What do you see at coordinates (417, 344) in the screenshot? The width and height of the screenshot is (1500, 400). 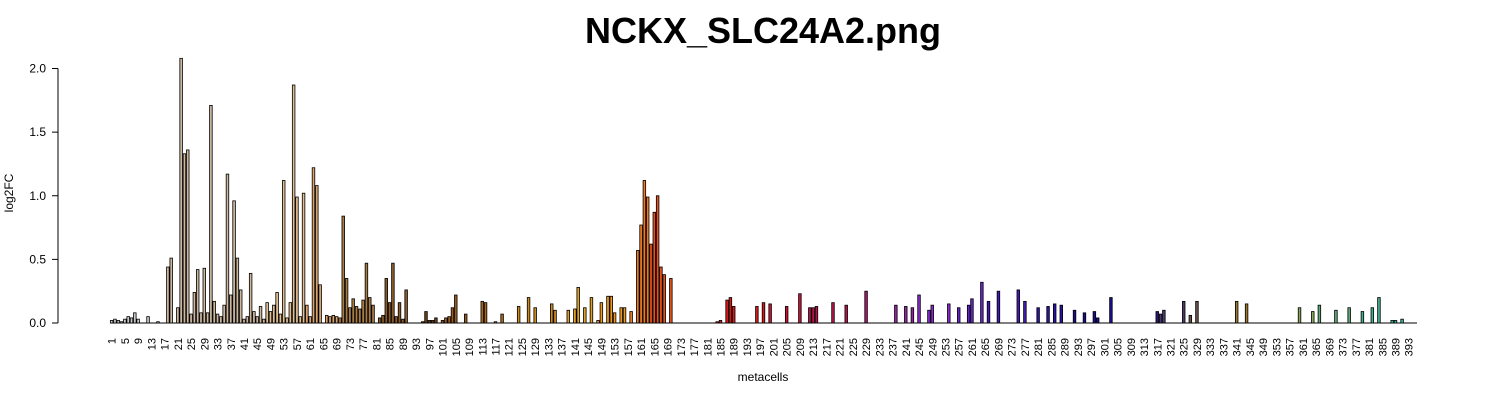 I see `x-tick-label: 93` at bounding box center [417, 344].